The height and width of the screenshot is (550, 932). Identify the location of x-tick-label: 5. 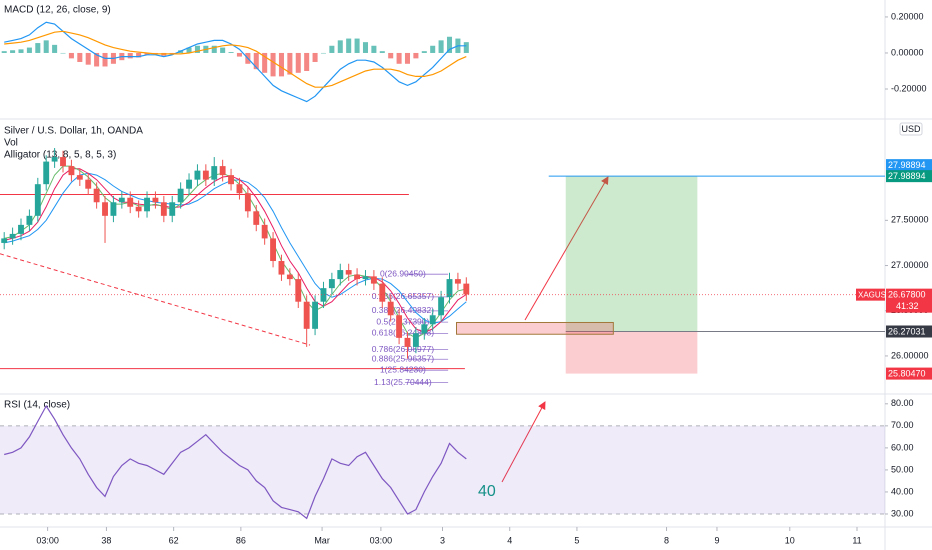
(576, 540).